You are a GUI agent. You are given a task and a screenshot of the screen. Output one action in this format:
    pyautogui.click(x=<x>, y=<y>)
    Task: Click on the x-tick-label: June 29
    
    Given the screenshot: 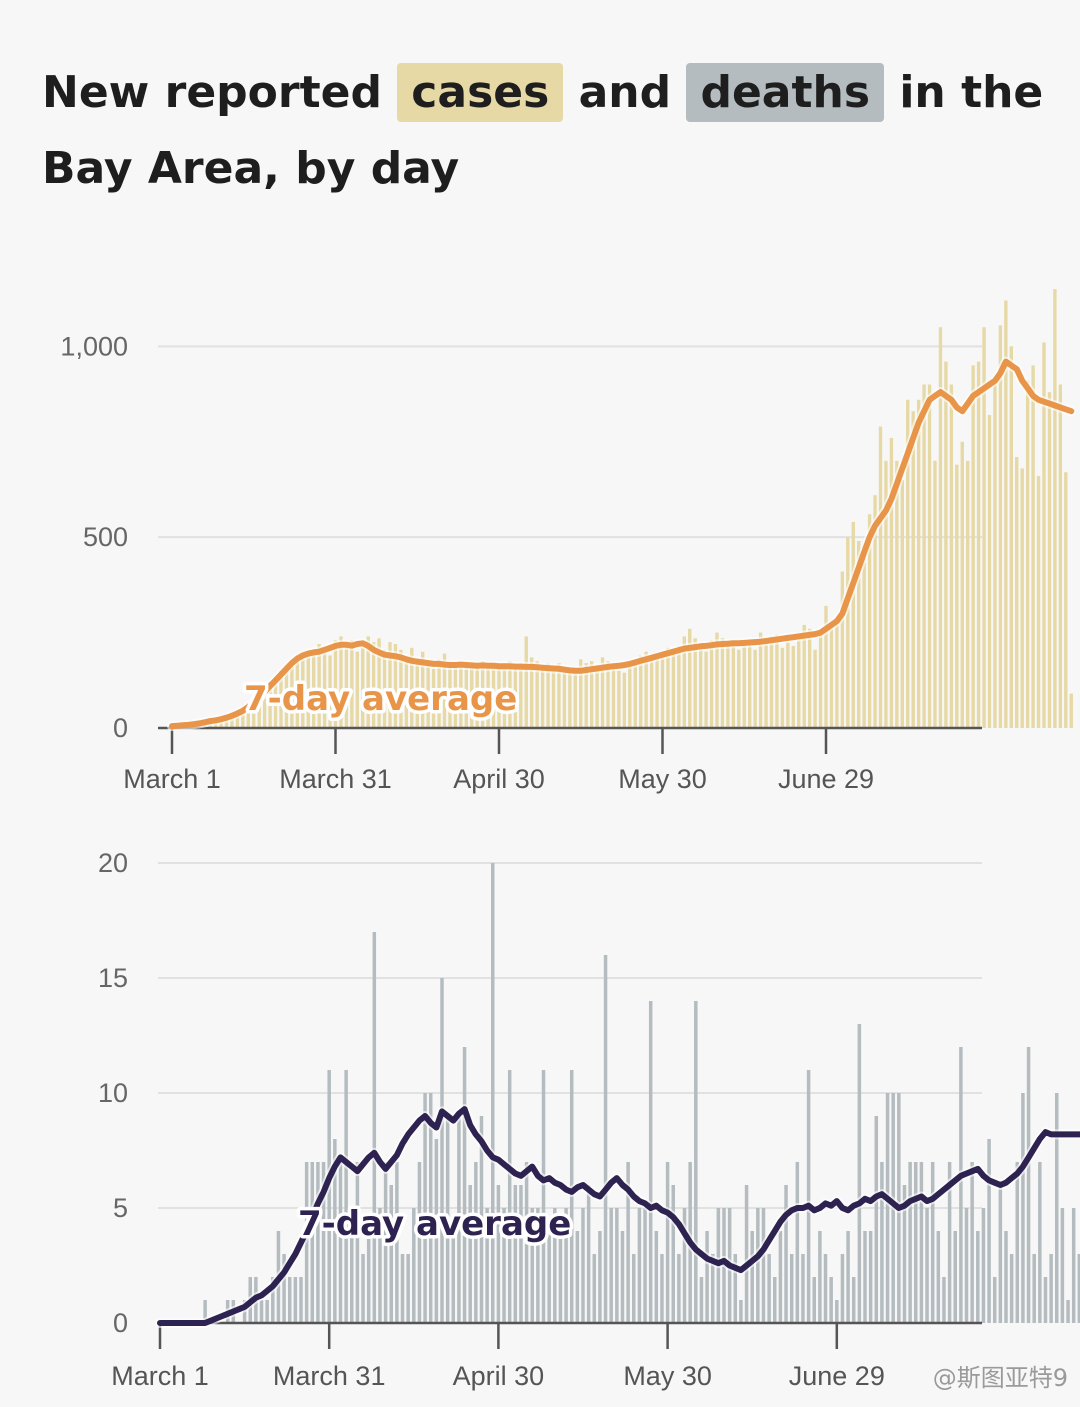 What is the action you would take?
    pyautogui.click(x=826, y=779)
    